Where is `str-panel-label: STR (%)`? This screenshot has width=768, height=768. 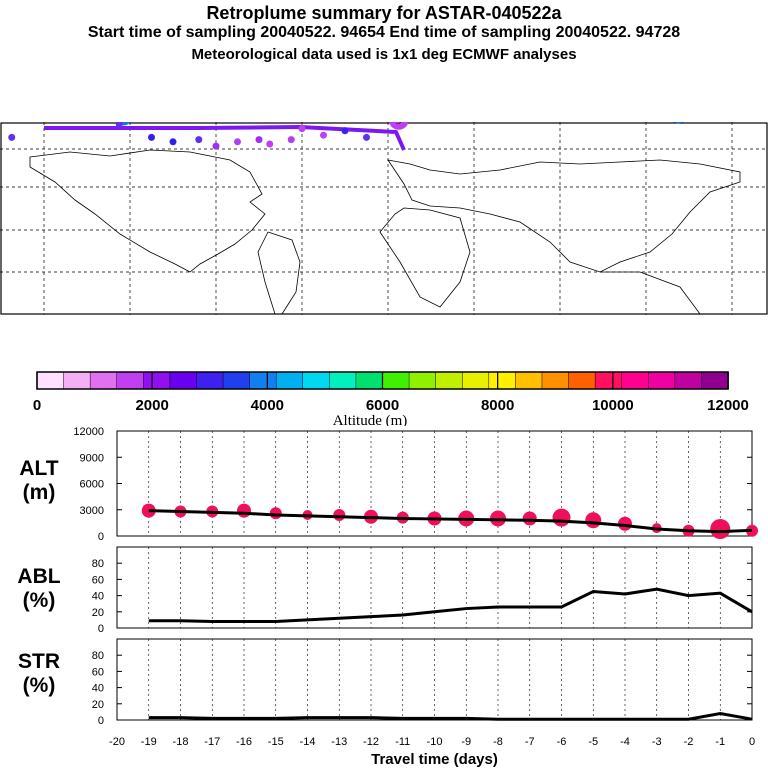 str-panel-label: STR (%) is located at coordinates (39, 674).